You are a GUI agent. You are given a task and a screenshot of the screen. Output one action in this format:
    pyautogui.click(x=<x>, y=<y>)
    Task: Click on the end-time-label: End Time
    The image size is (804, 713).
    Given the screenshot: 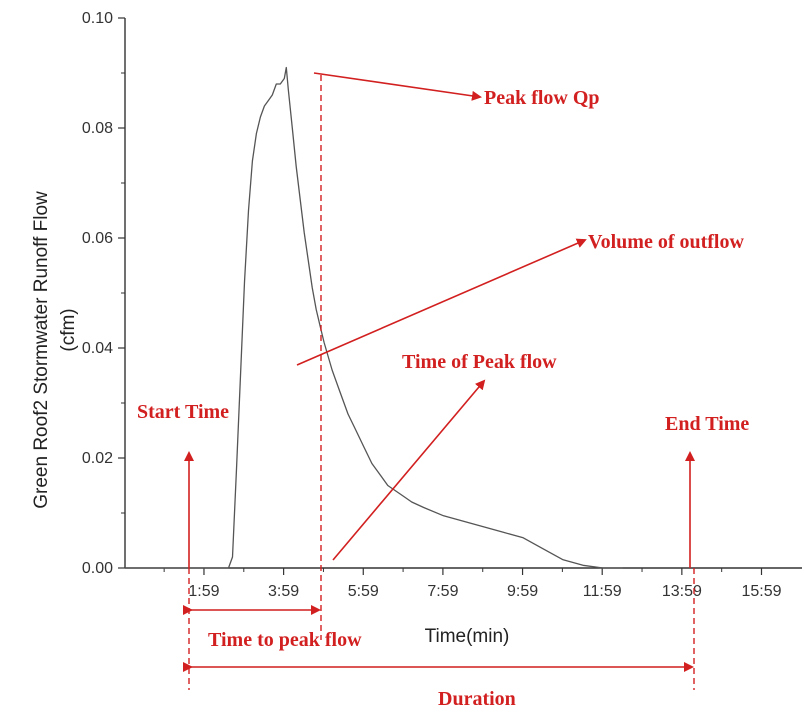 What is the action you would take?
    pyautogui.click(x=707, y=424)
    